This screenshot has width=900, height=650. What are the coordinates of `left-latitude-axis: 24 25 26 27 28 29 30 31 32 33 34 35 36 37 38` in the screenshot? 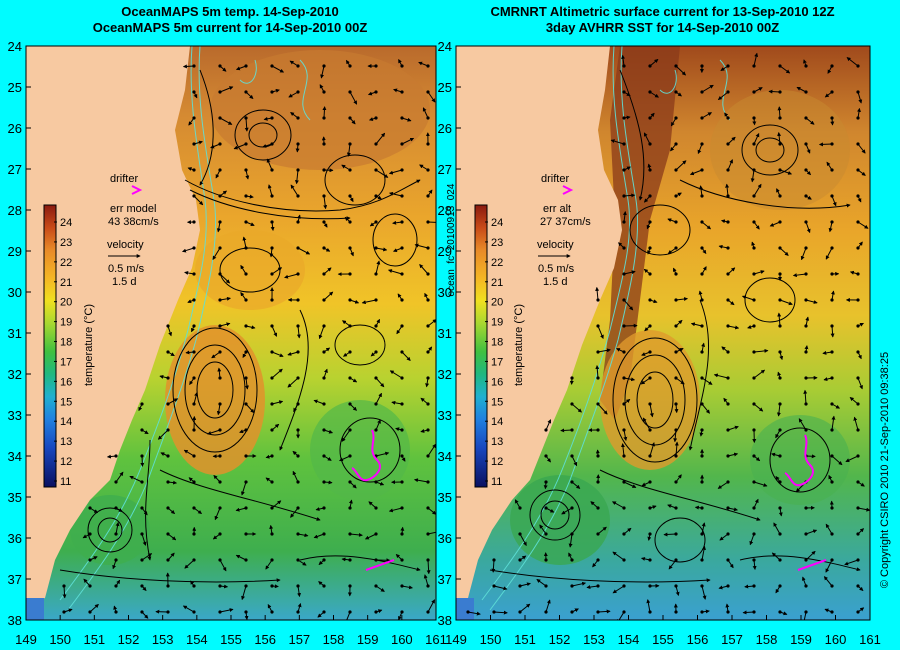 It's located at (19, 333).